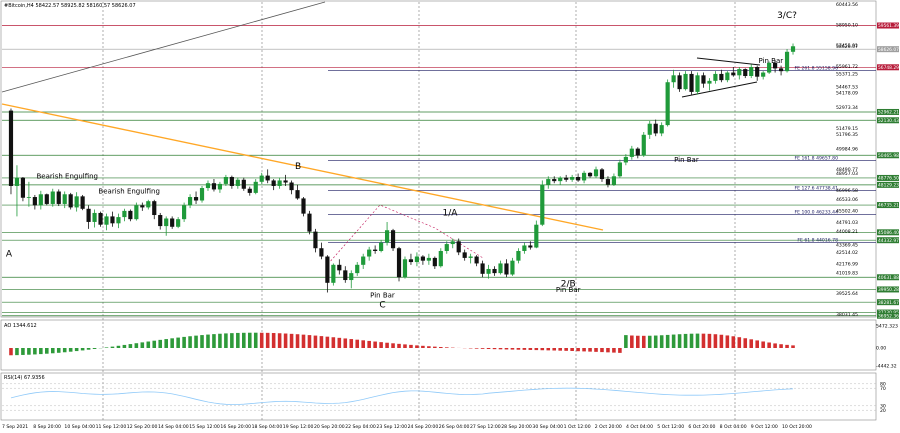 This screenshot has width=900, height=433. Describe the element at coordinates (68, 177) in the screenshot. I see `annotation-0: Bearish Engulfing` at that location.